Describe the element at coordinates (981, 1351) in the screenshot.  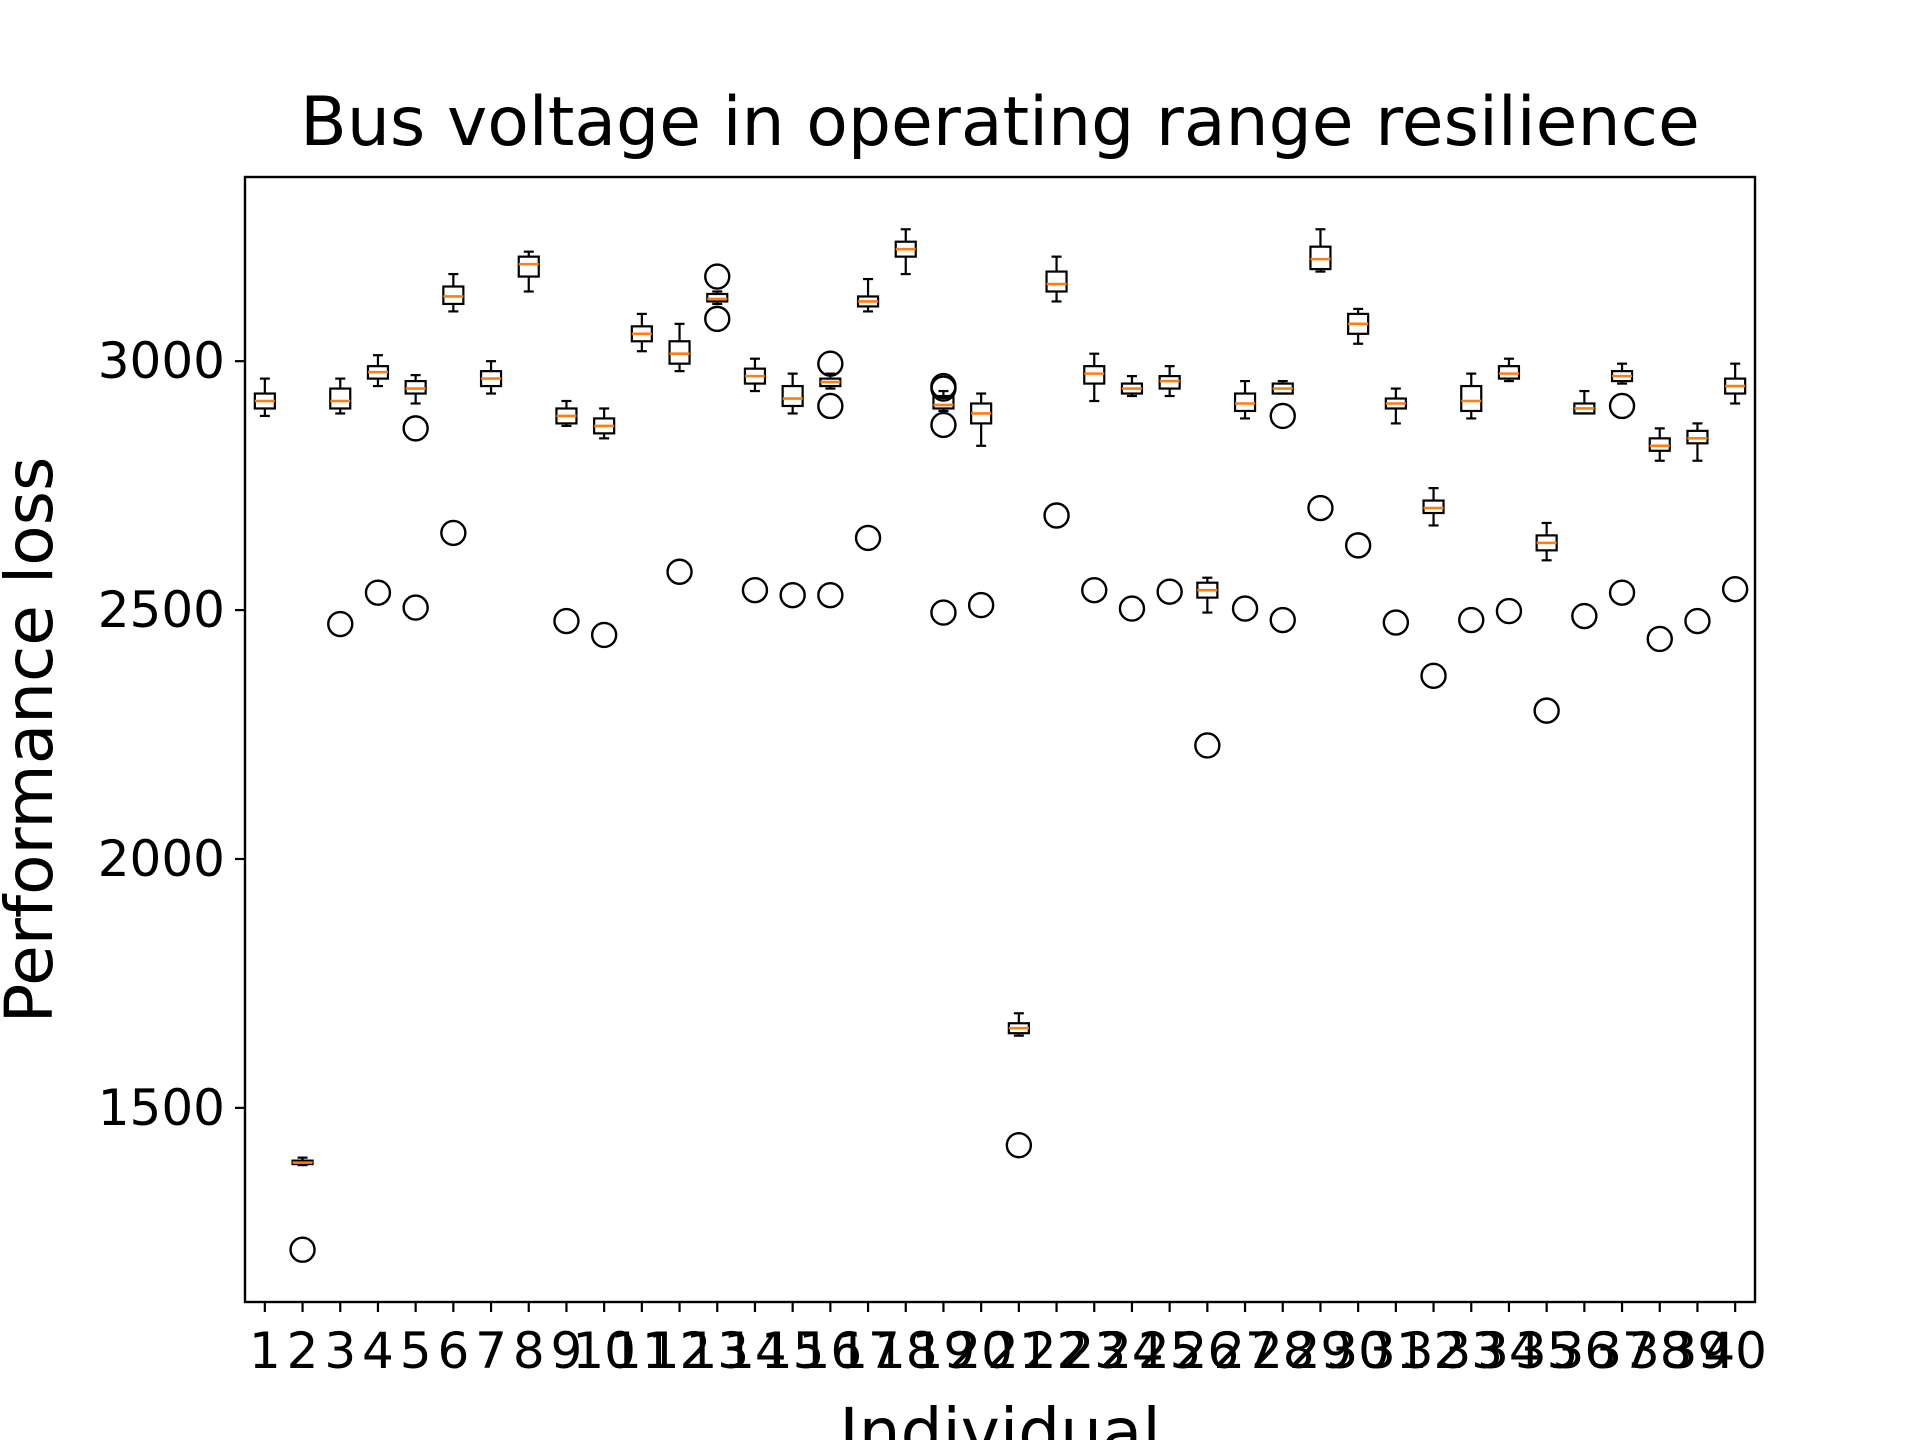
I see `x-tick-label: 20` at that location.